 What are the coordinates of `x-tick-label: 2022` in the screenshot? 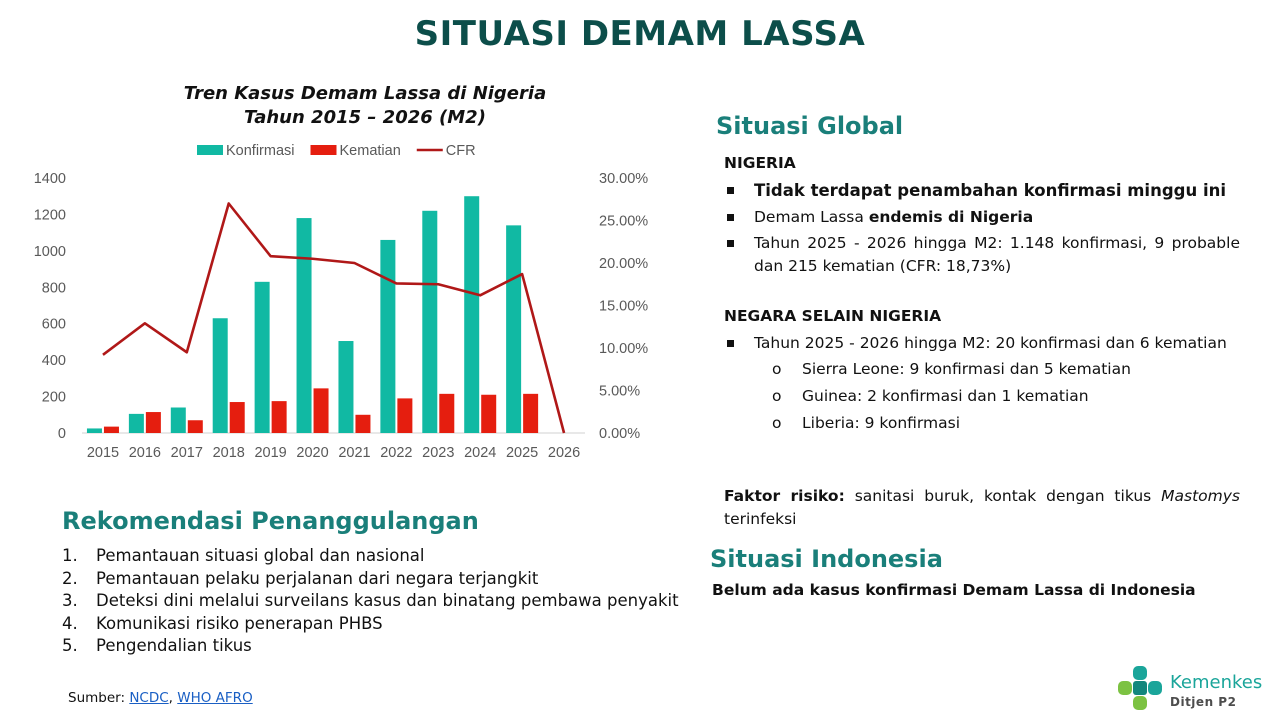 It's located at (396, 453).